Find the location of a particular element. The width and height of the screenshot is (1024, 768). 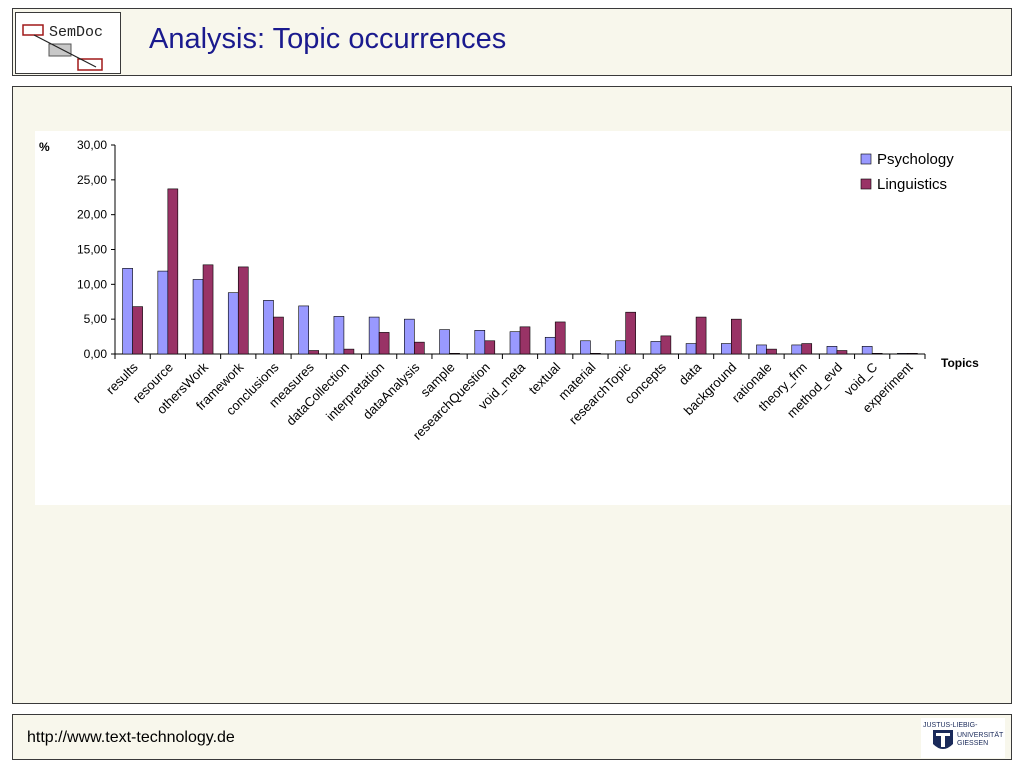

uni-logo-line-3: GIESSEN is located at coordinates (972, 743).